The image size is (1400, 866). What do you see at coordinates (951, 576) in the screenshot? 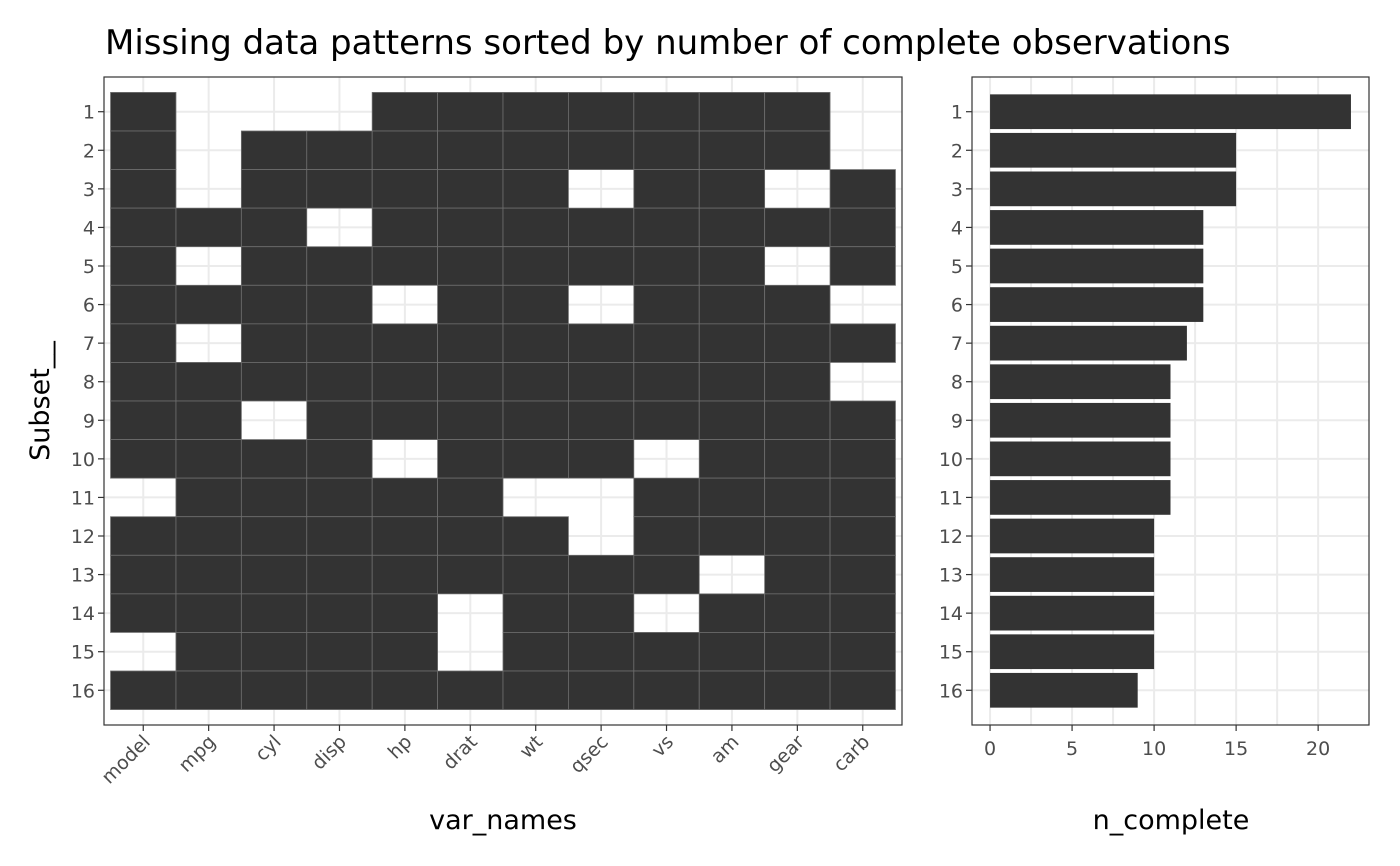
I see `bar-y-tick-label: 13` at bounding box center [951, 576].